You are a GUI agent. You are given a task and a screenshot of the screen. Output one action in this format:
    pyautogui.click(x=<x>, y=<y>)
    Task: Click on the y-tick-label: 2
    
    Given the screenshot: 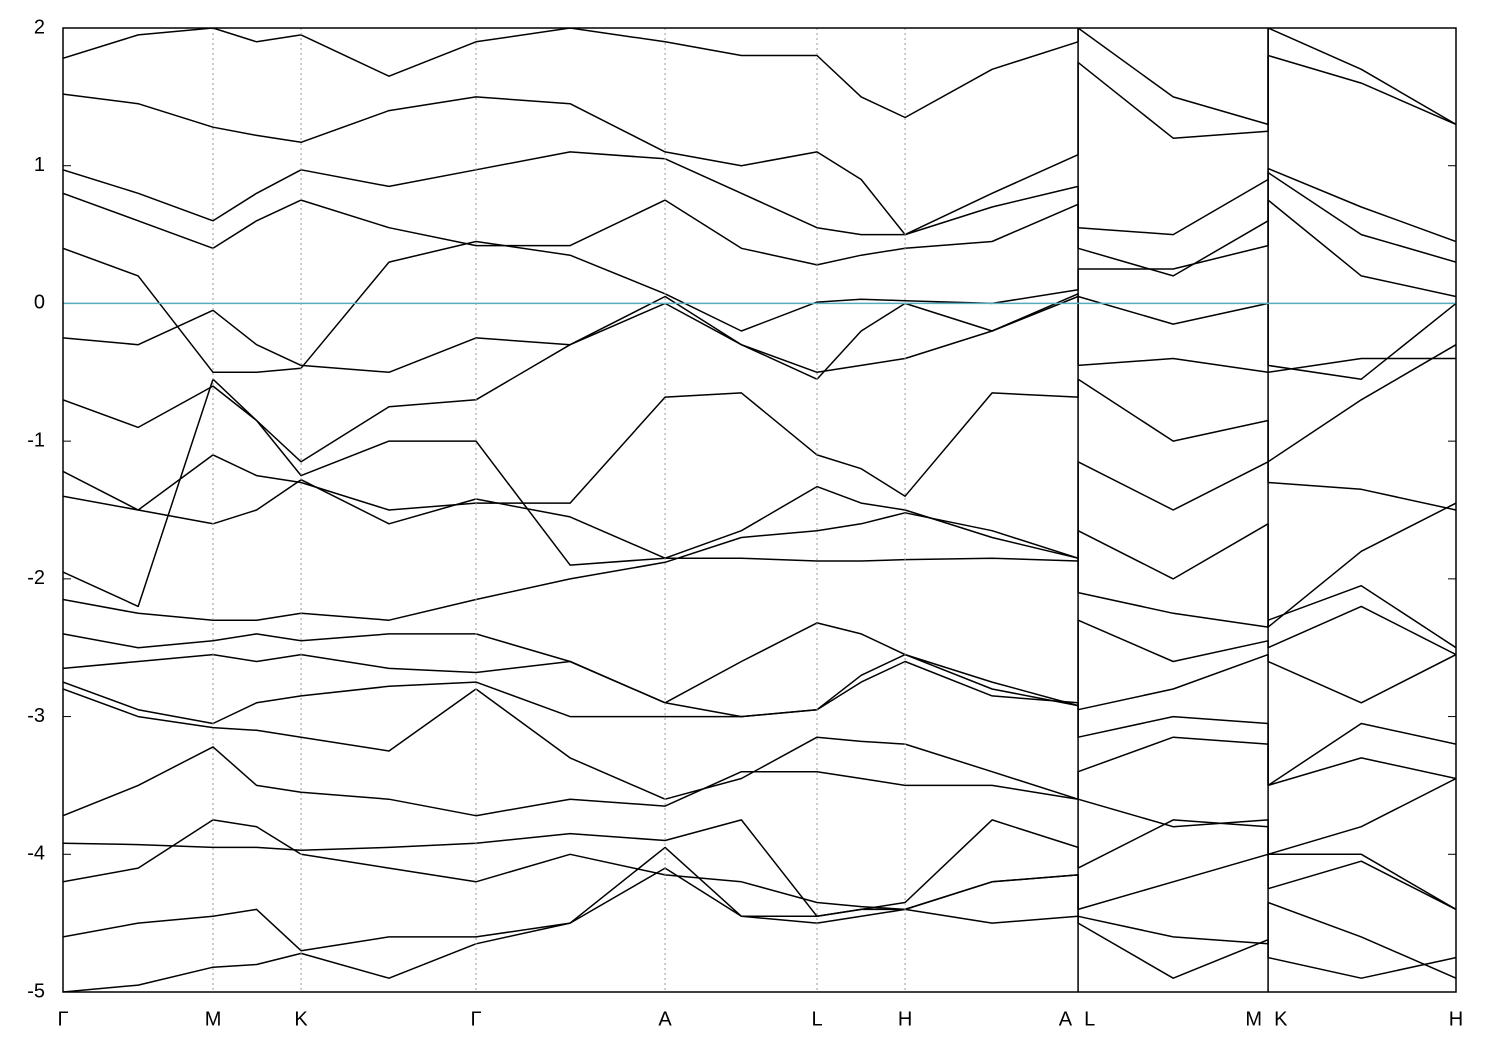 What is the action you would take?
    pyautogui.click(x=39, y=27)
    